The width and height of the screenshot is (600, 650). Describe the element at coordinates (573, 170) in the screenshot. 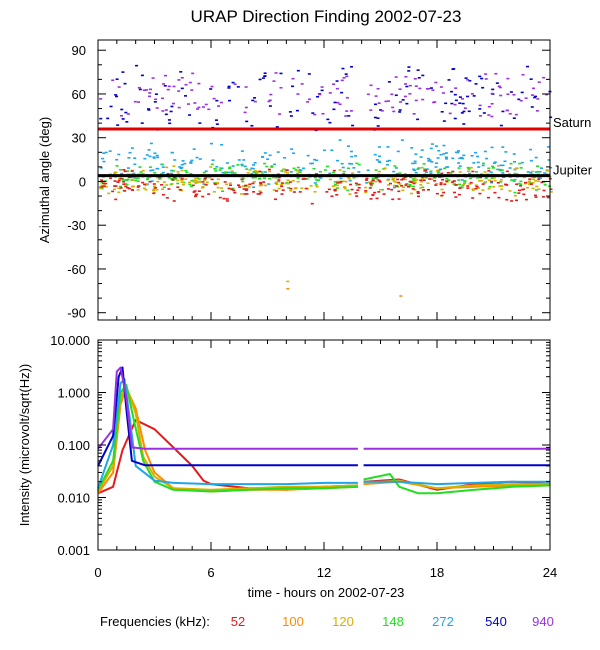

I see `jupiter-label: Jupiter` at that location.